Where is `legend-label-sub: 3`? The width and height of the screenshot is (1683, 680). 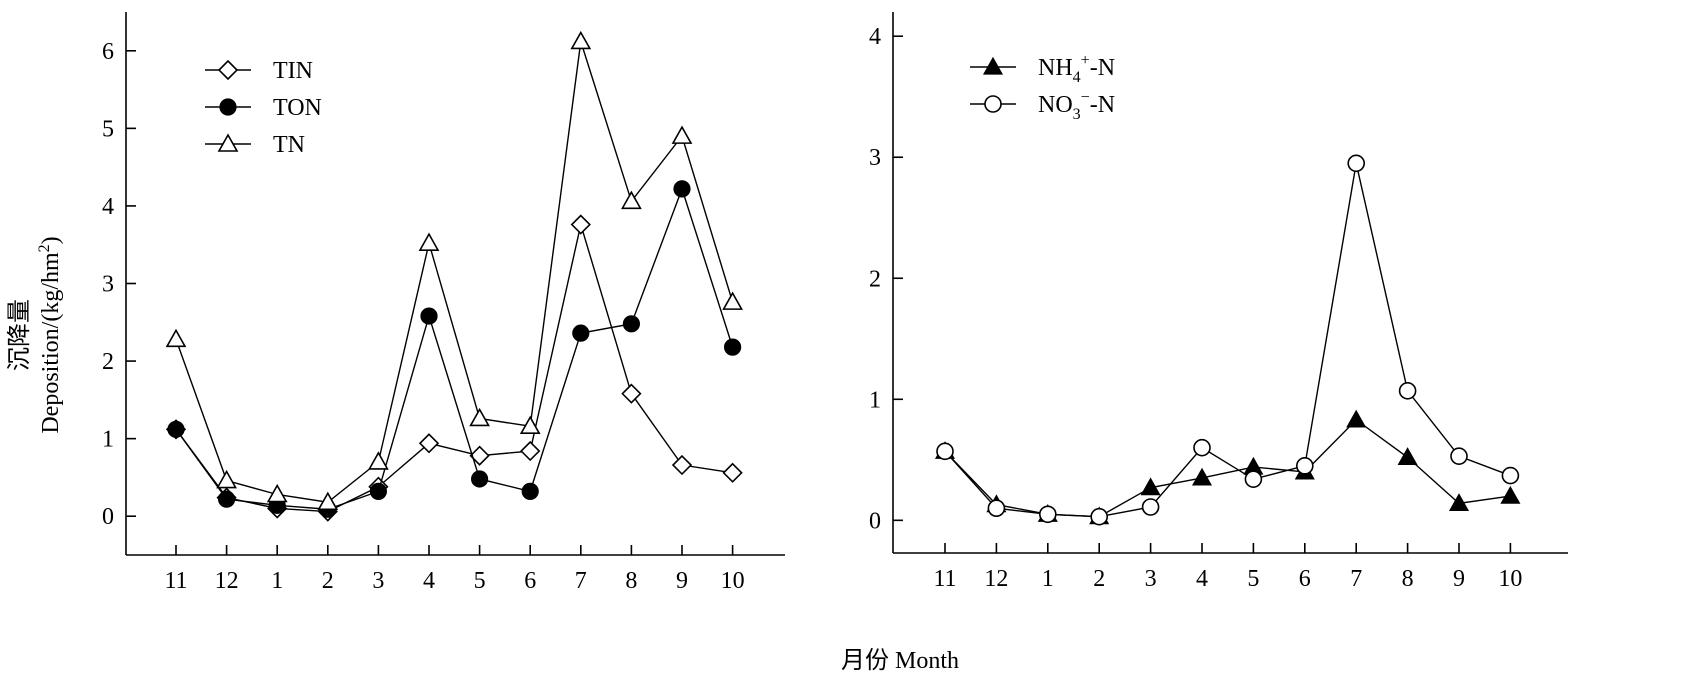 legend-label-sub: 3 is located at coordinates (1077, 114).